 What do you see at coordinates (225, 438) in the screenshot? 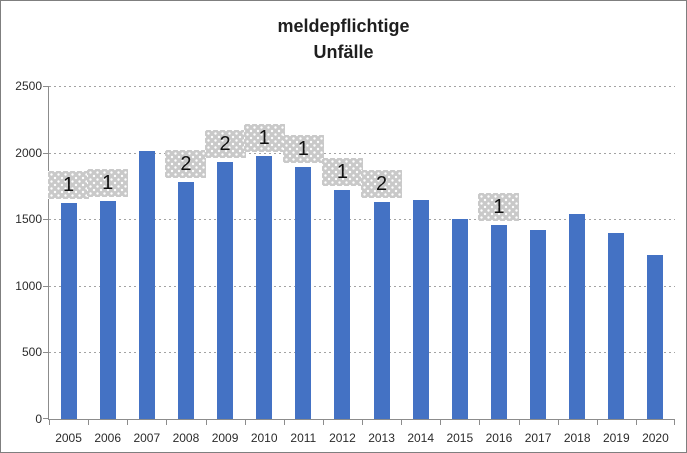
I see `x-axis-tick-label: 2009` at bounding box center [225, 438].